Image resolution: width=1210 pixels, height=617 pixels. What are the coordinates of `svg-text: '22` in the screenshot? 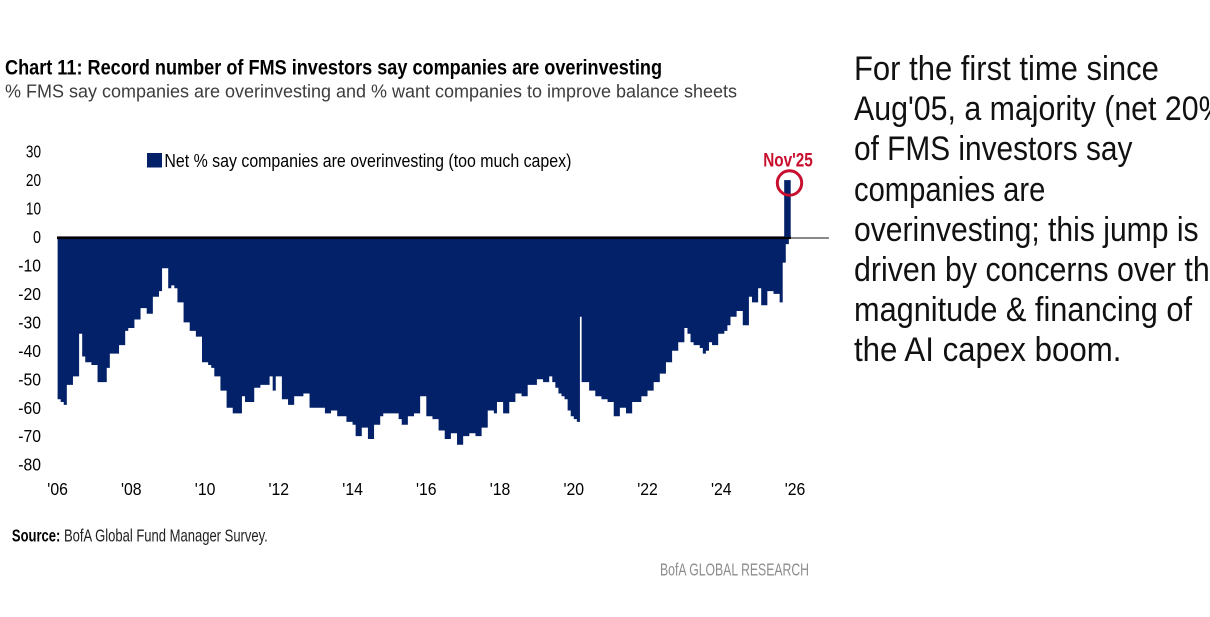 It's located at (647, 489).